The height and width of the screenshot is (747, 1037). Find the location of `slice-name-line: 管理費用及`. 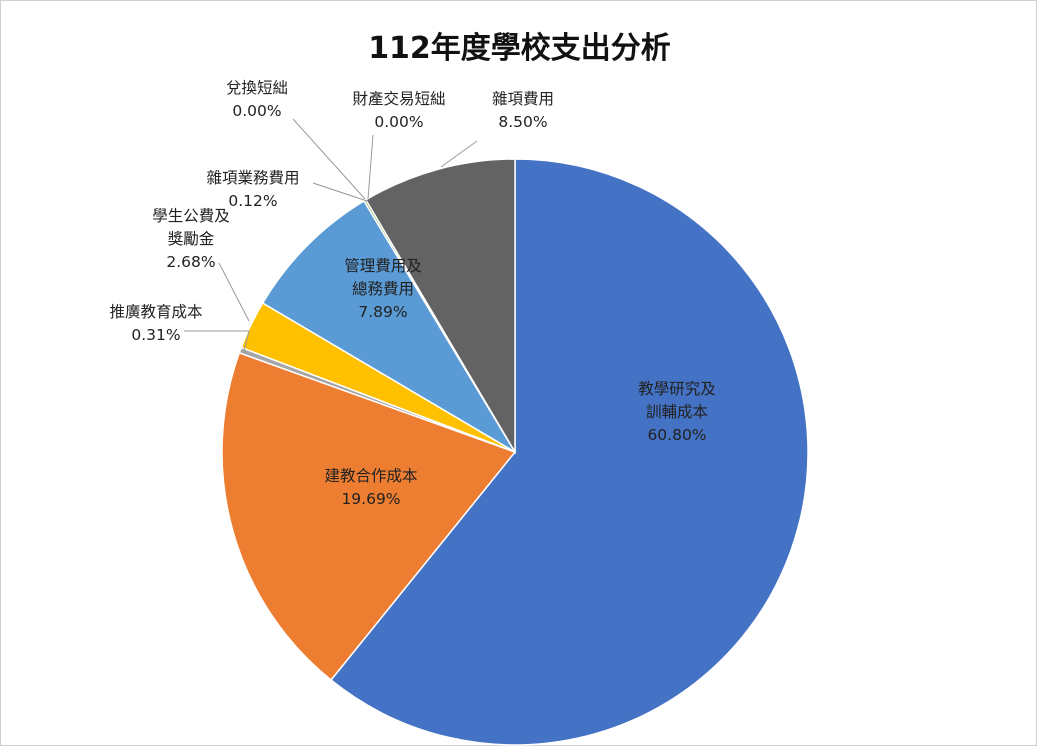

slice-name-line: 管理費用及 is located at coordinates (383, 266).